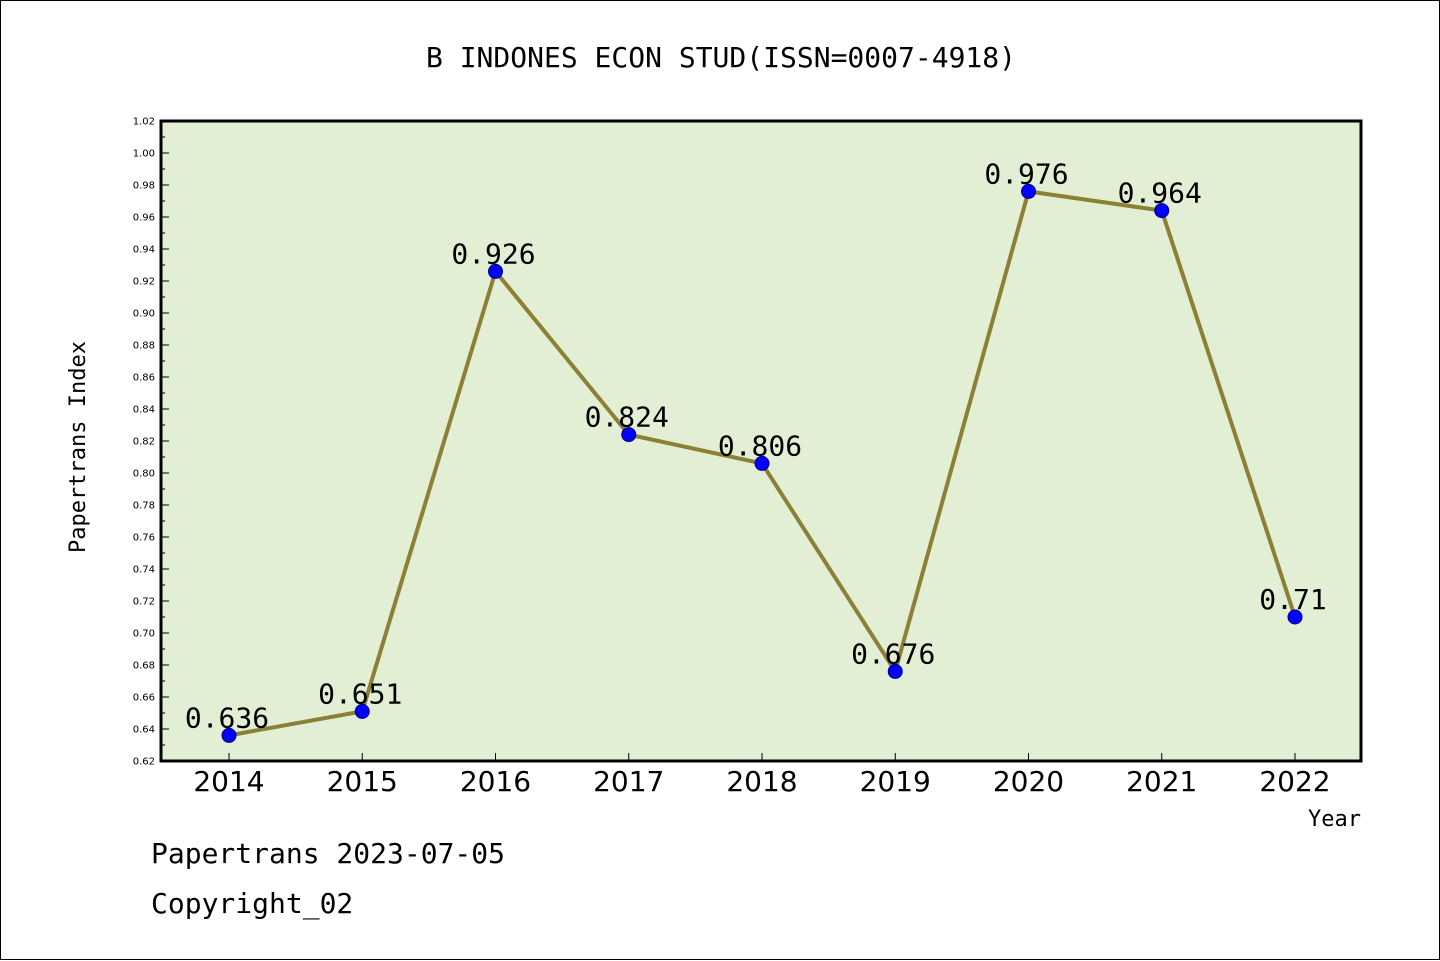 The width and height of the screenshot is (1440, 961). Describe the element at coordinates (1294, 781) in the screenshot. I see `x-tick-label: 2022` at that location.